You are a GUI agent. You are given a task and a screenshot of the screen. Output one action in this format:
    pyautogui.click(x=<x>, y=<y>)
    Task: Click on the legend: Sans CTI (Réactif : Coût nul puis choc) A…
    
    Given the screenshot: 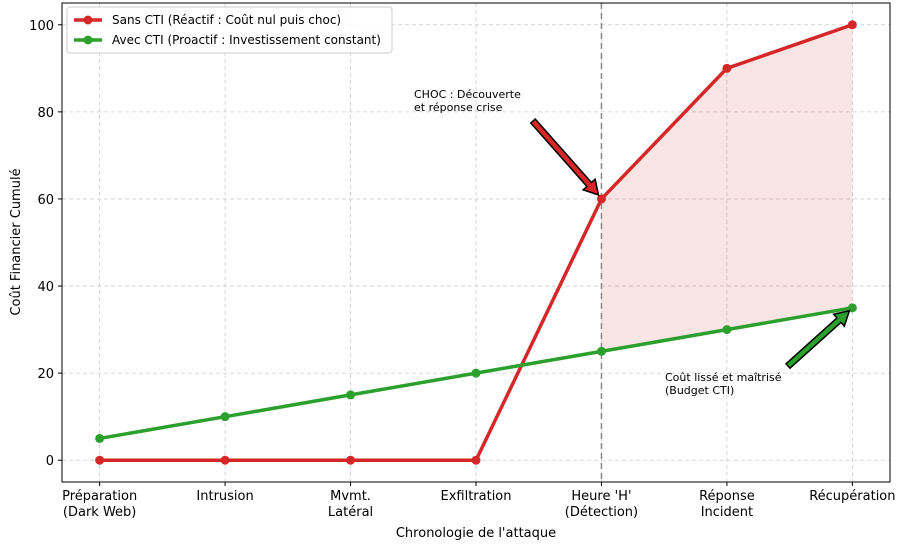 What is the action you would take?
    pyautogui.click(x=229, y=30)
    